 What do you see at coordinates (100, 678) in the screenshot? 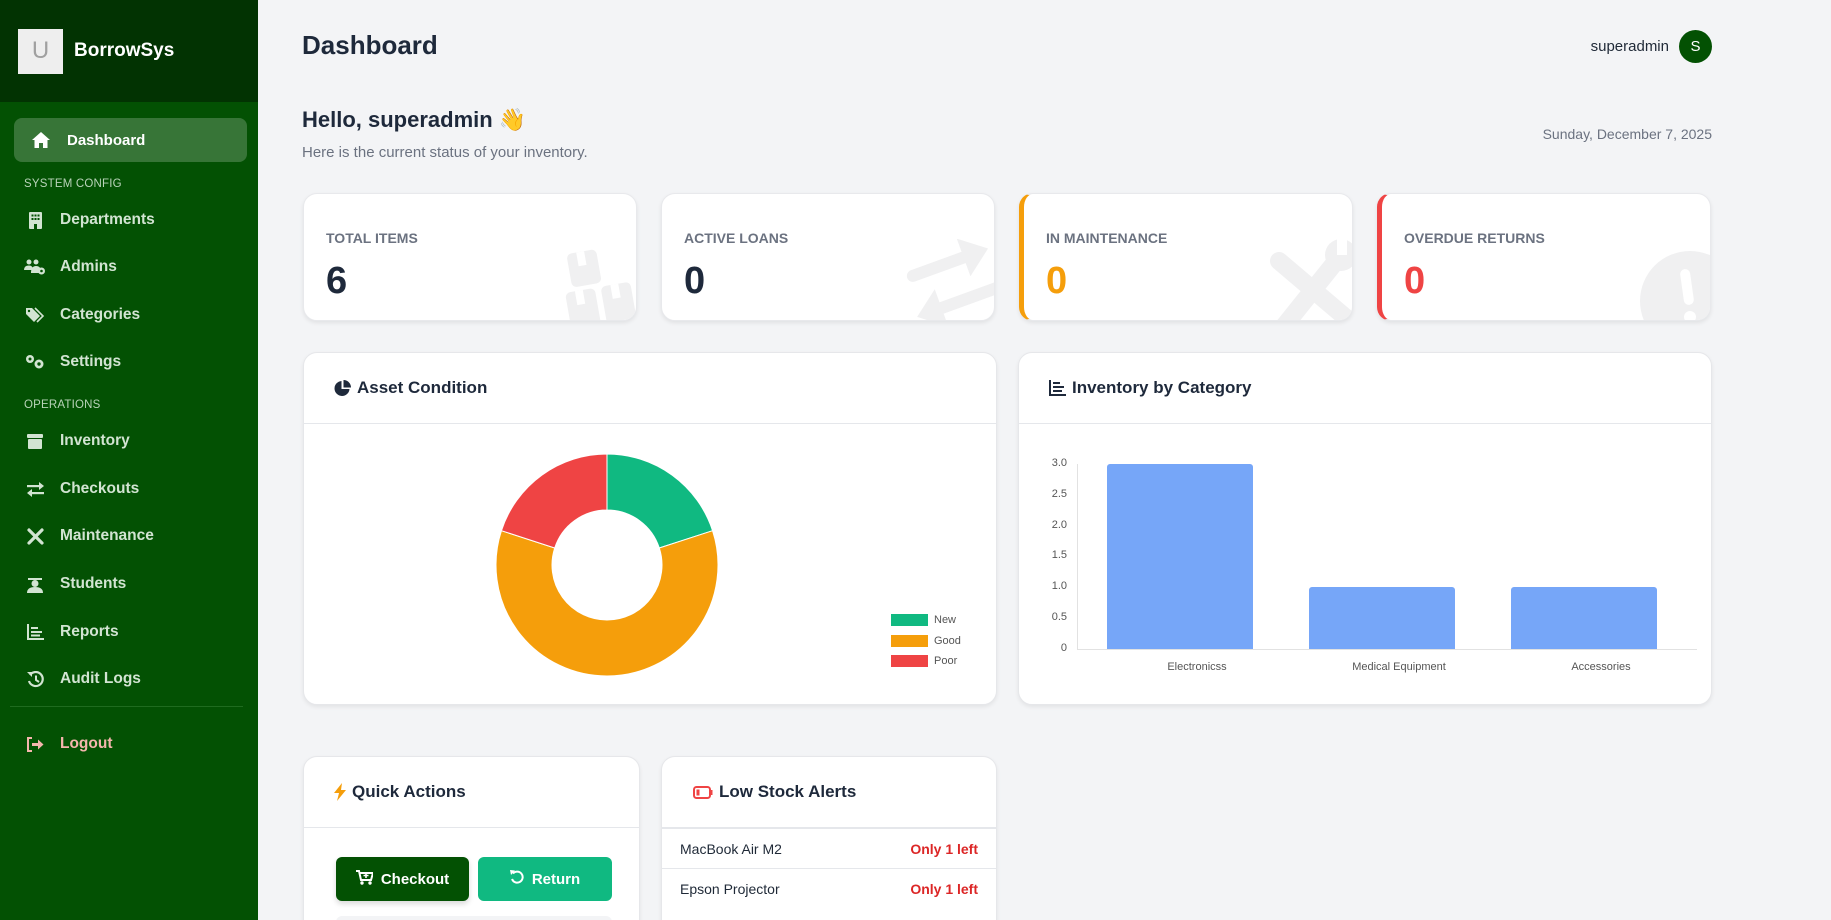
I see `sidebar-item-label: Audit Logs` at bounding box center [100, 678].